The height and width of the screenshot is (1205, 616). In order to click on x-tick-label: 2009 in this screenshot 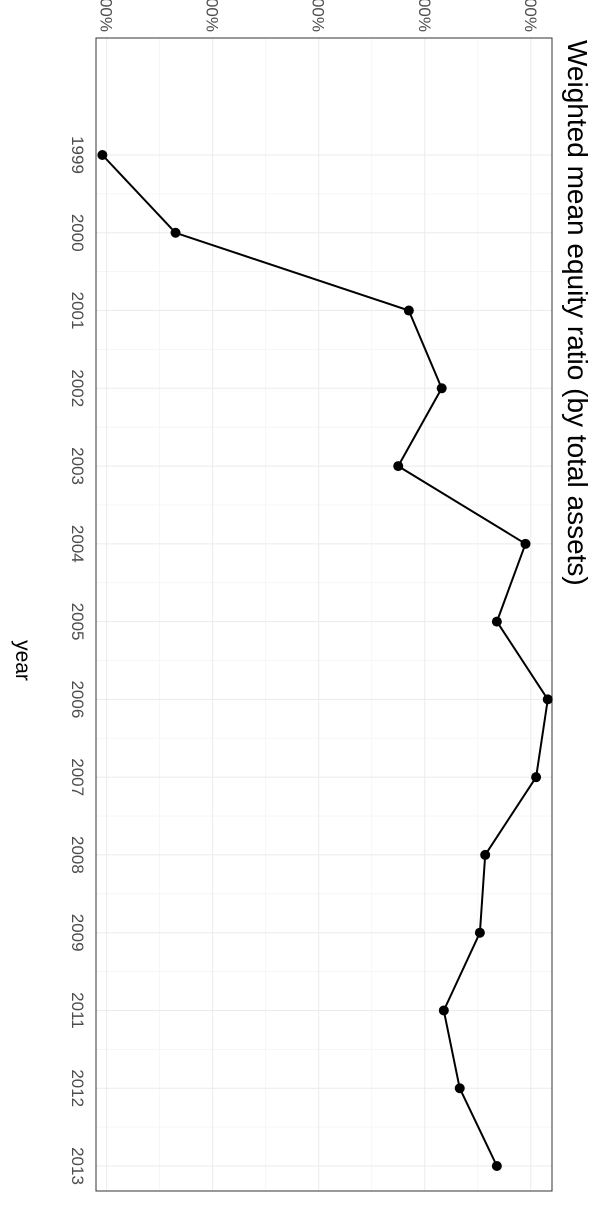, I will do `click(77, 933)`.